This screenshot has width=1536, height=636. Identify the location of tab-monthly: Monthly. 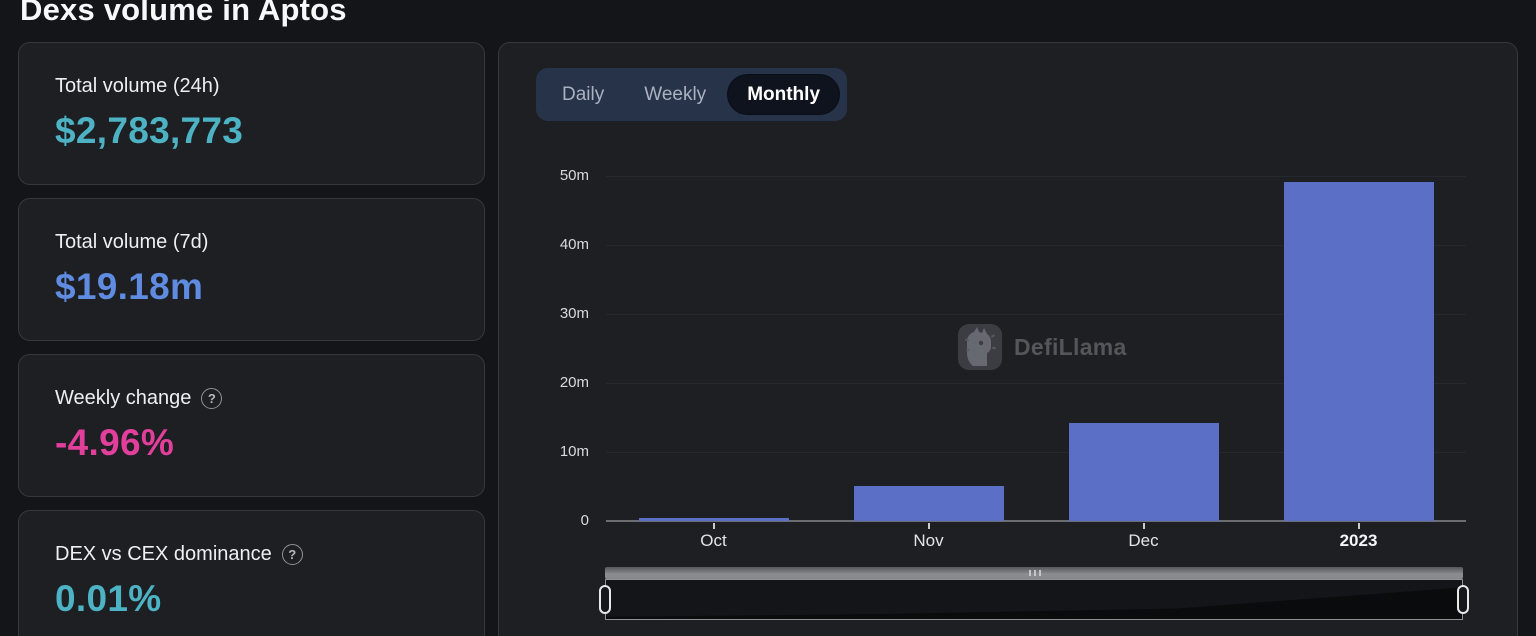
(784, 94).